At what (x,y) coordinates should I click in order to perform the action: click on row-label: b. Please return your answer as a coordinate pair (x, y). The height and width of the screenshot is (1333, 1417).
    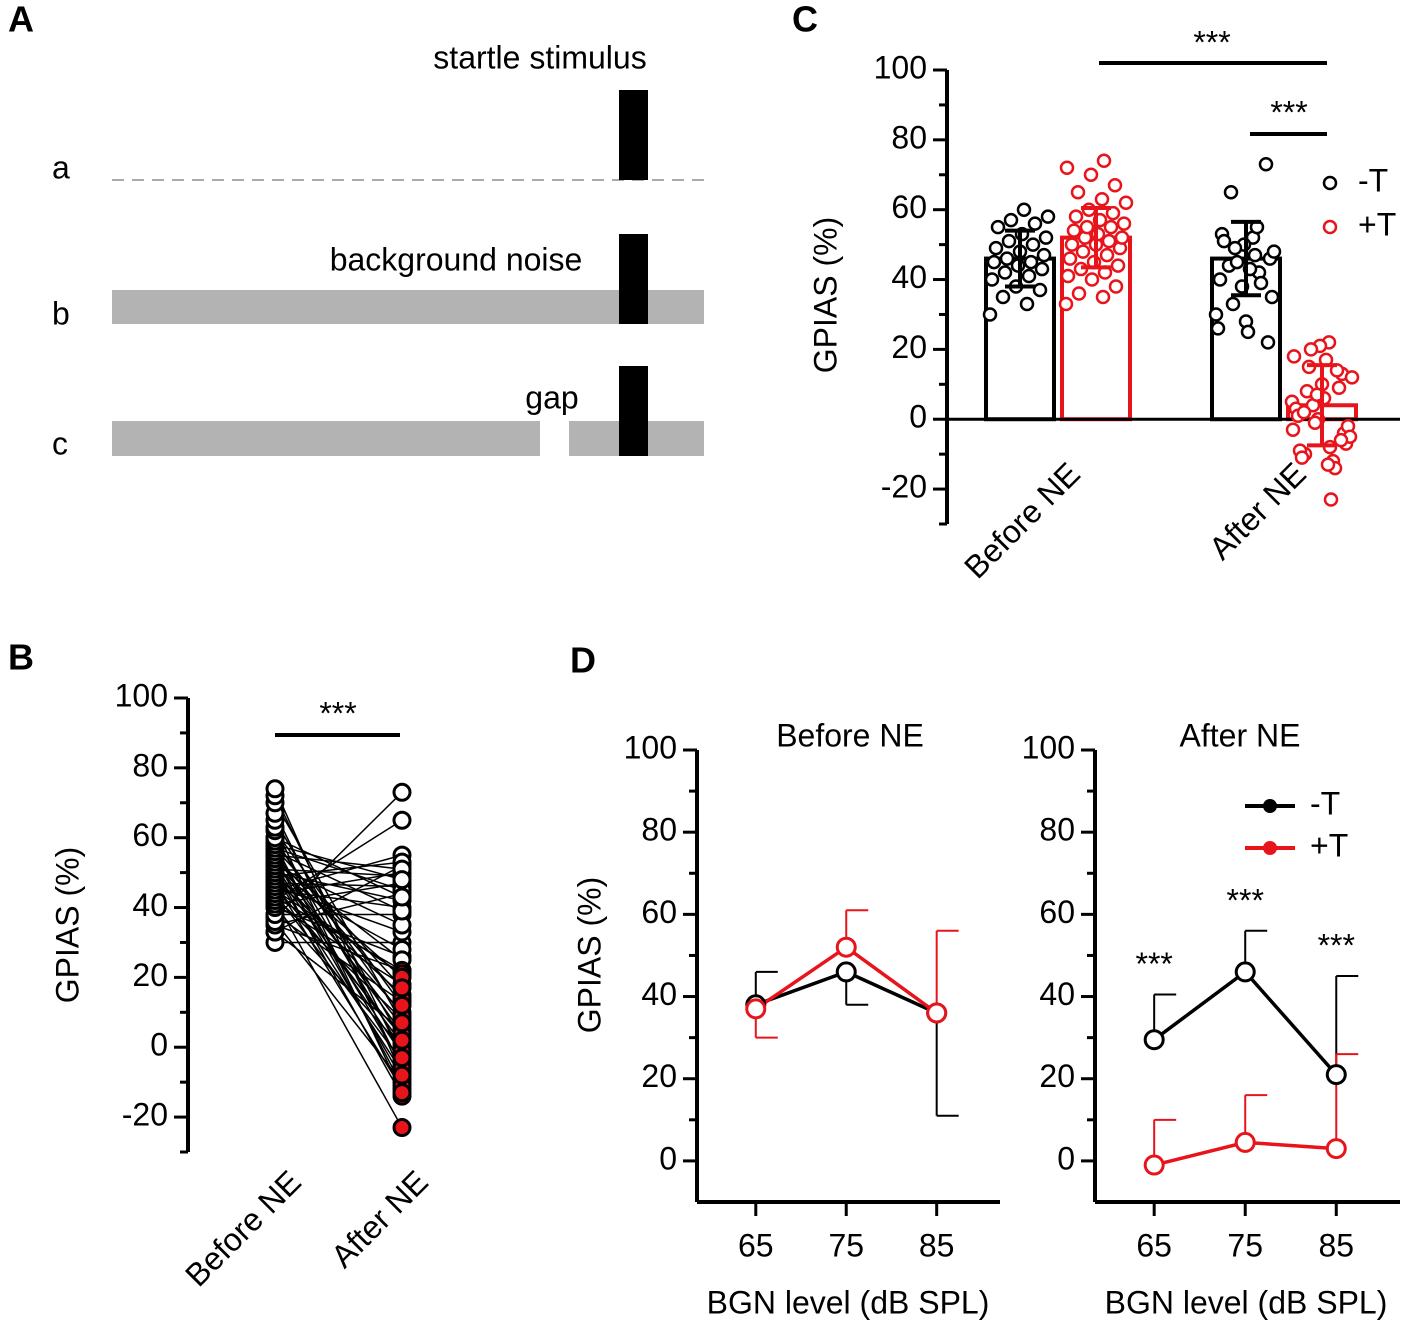
    Looking at the image, I should click on (61, 313).